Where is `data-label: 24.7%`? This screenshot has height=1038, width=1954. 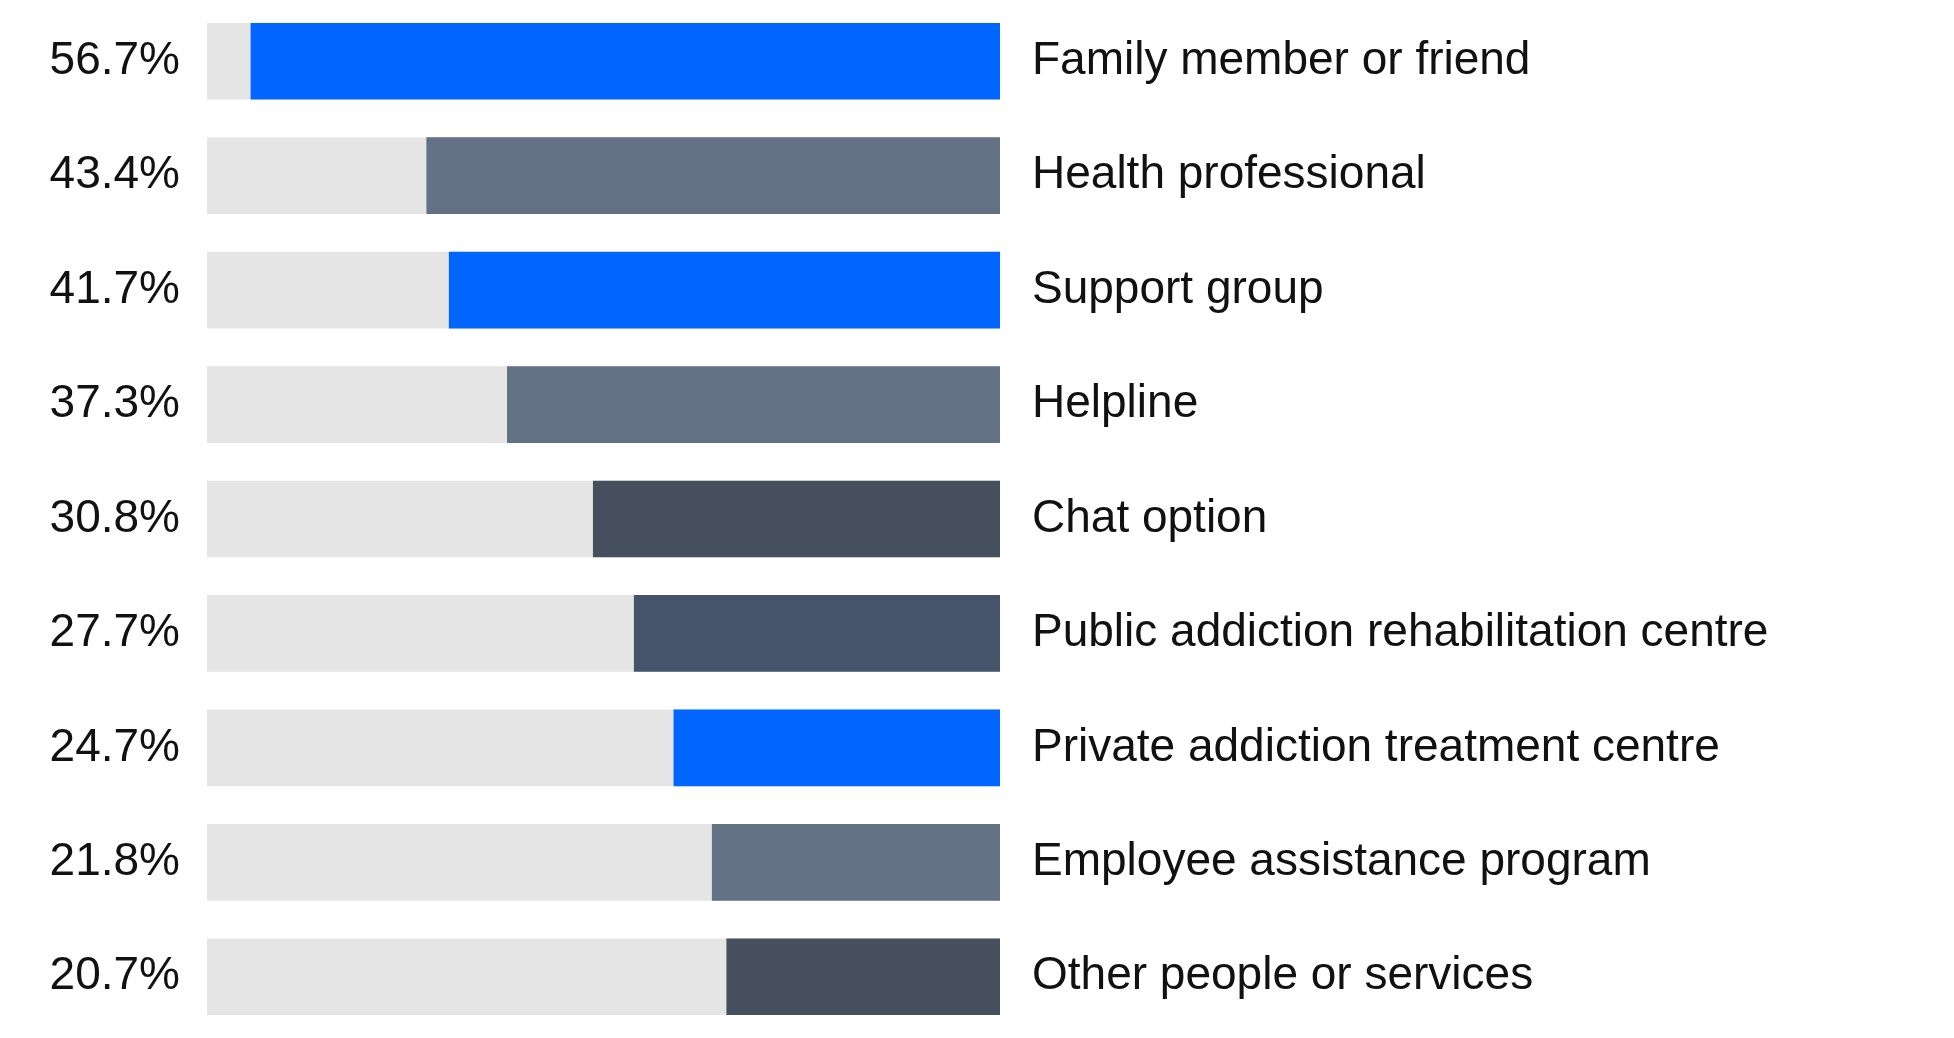 data-label: 24.7% is located at coordinates (114, 744).